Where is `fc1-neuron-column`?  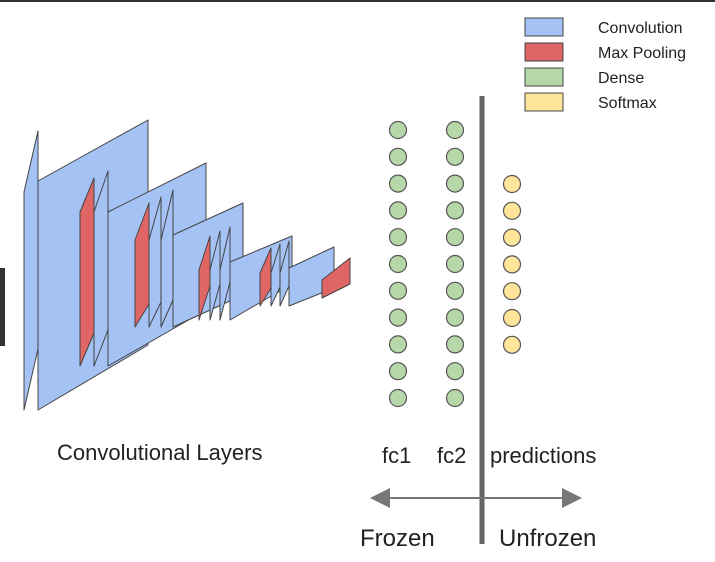 fc1-neuron-column is located at coordinates (398, 264).